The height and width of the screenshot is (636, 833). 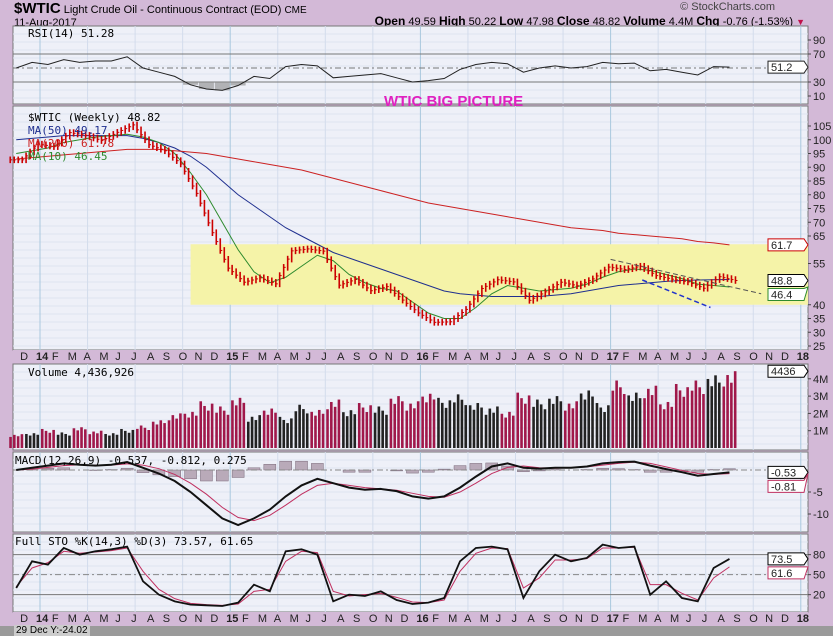 What do you see at coordinates (232, 619) in the screenshot?
I see `date-axis-label: 15` at bounding box center [232, 619].